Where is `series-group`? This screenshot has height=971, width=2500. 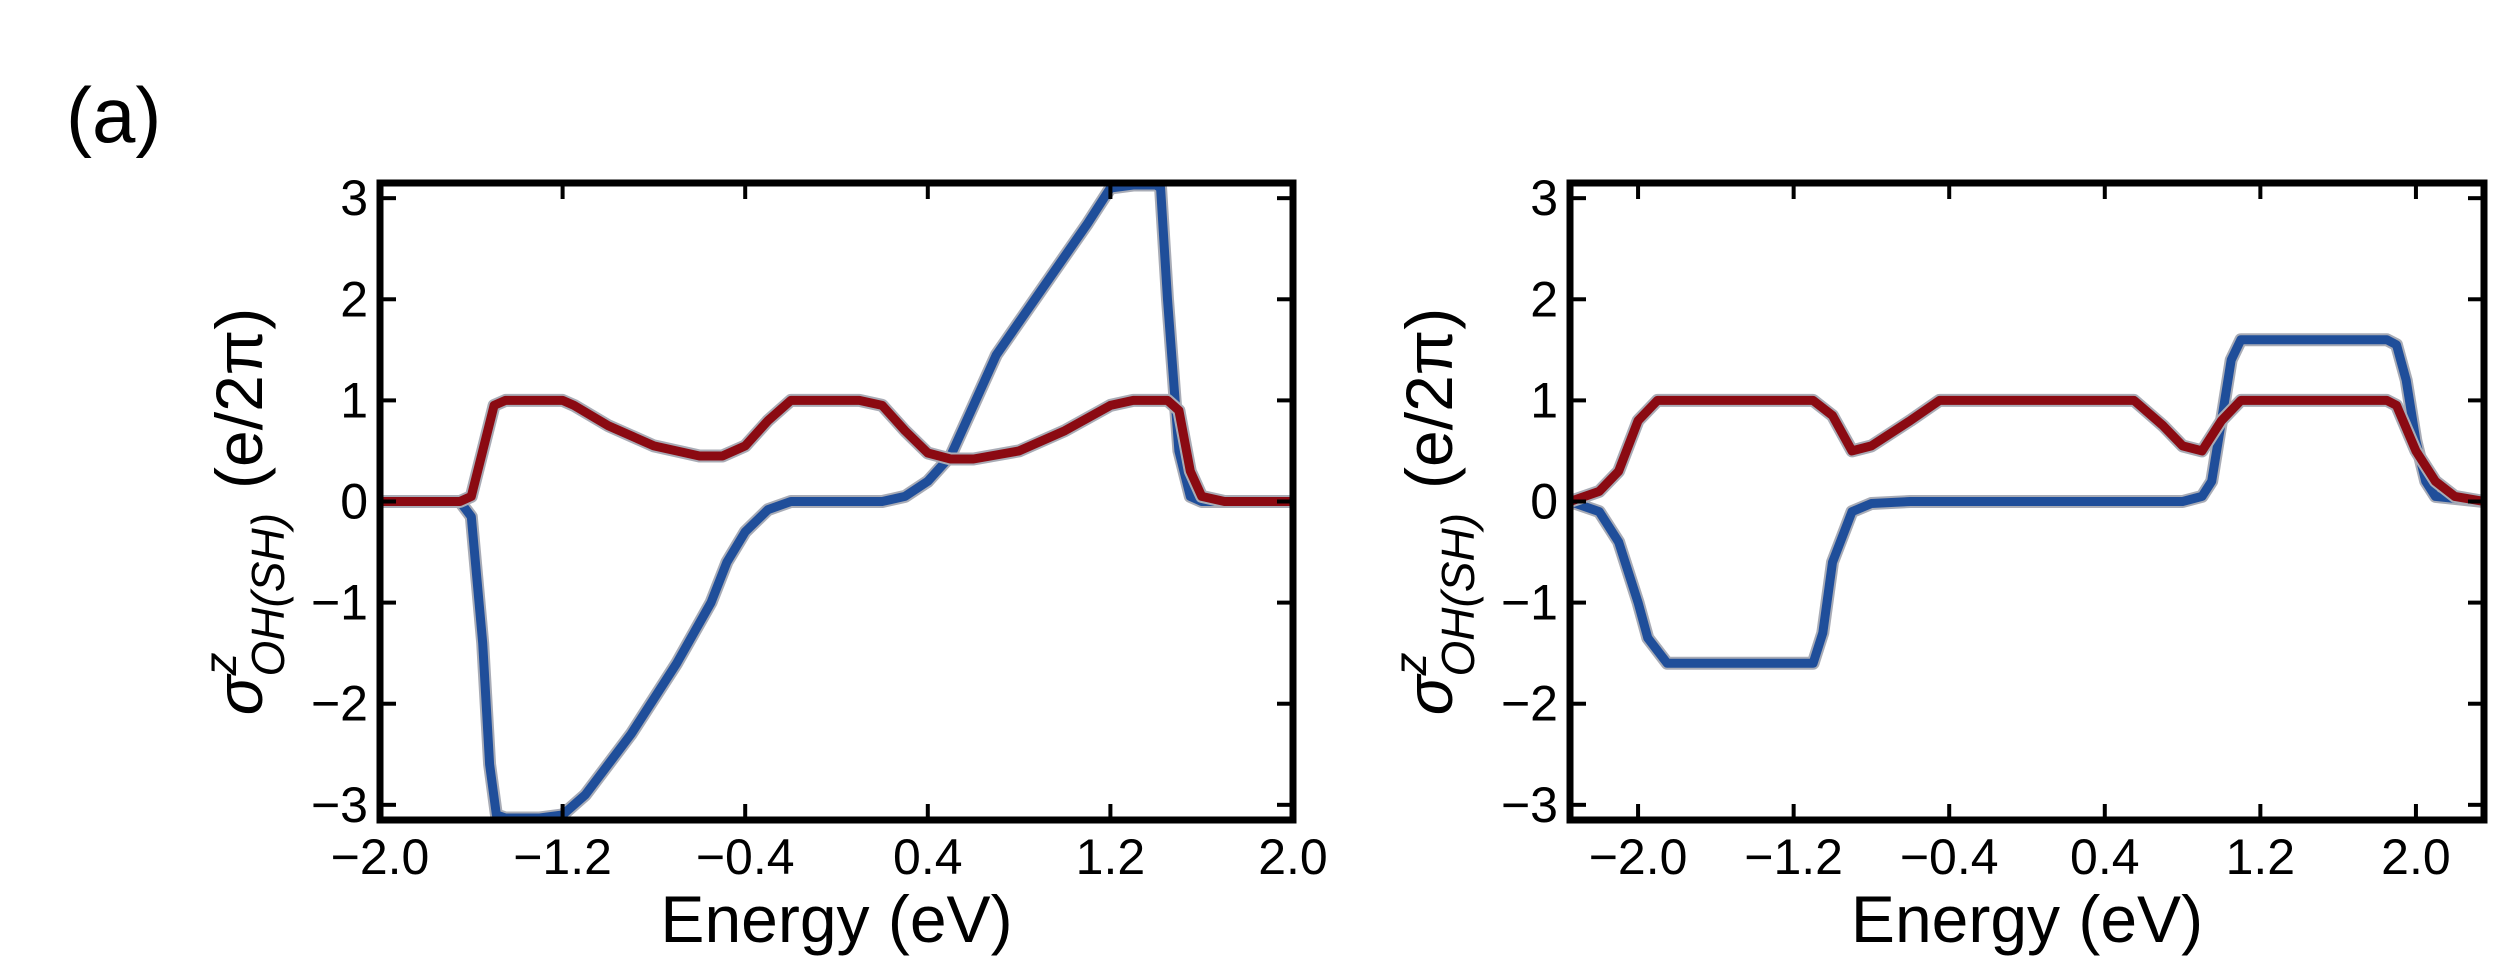 series-group is located at coordinates (2027, 501).